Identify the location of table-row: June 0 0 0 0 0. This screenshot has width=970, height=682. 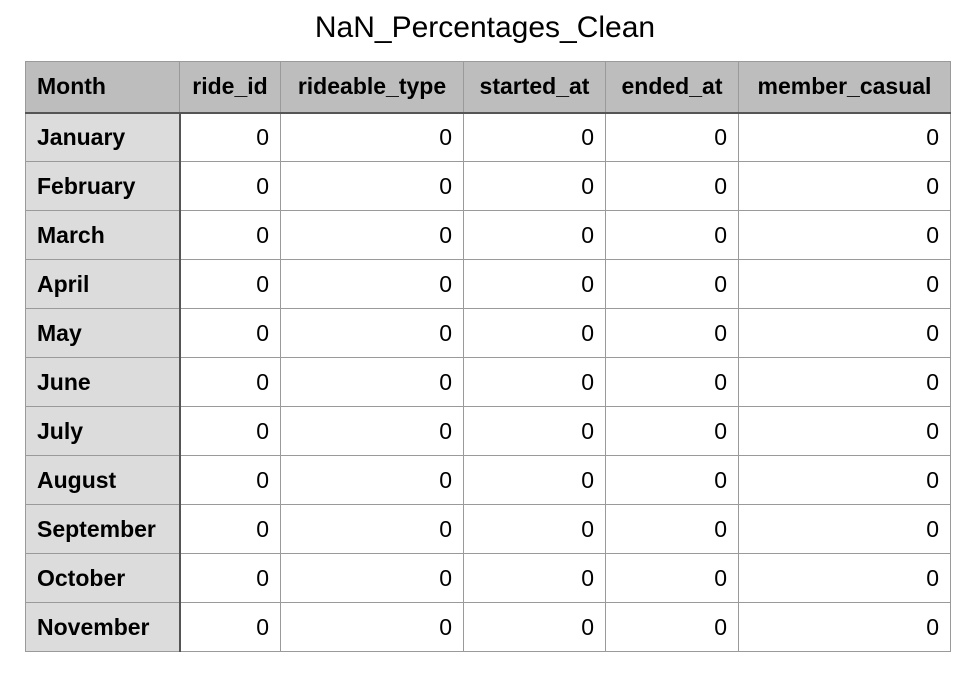
(488, 382).